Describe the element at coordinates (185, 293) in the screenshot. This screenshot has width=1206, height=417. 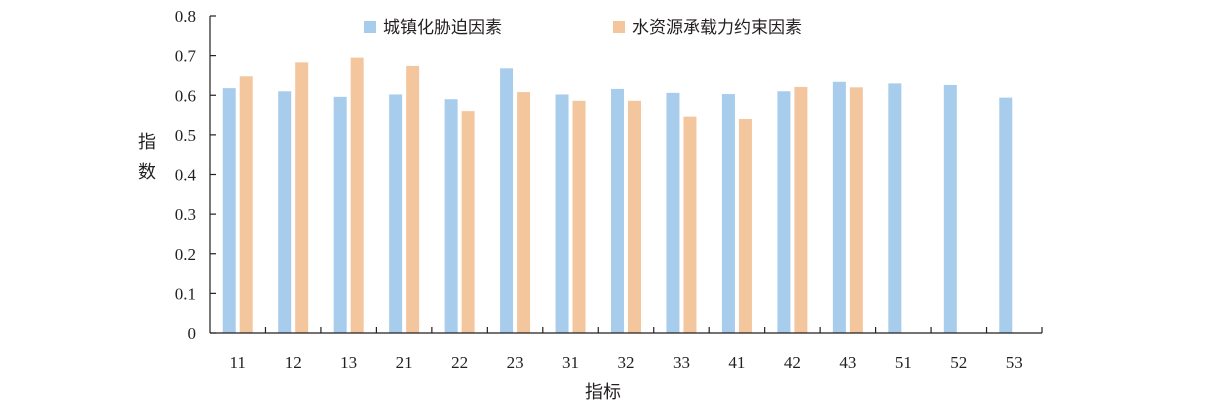
I see `y-tick-label: 0.1` at that location.